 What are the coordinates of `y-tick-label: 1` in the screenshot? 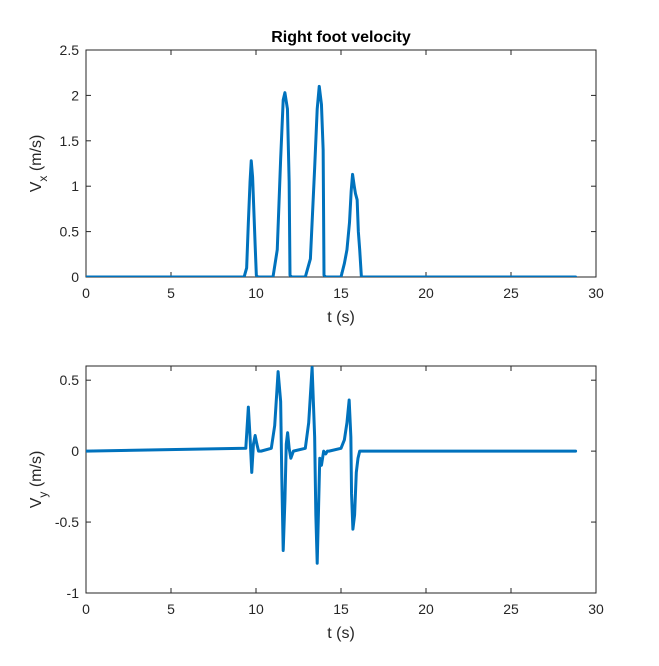 It's located at (75, 186).